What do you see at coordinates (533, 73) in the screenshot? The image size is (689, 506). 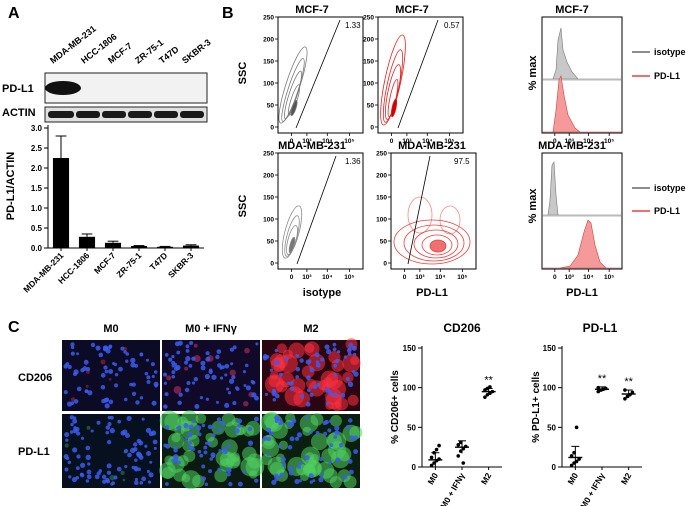 I see `pct-max-label: % max` at bounding box center [533, 73].